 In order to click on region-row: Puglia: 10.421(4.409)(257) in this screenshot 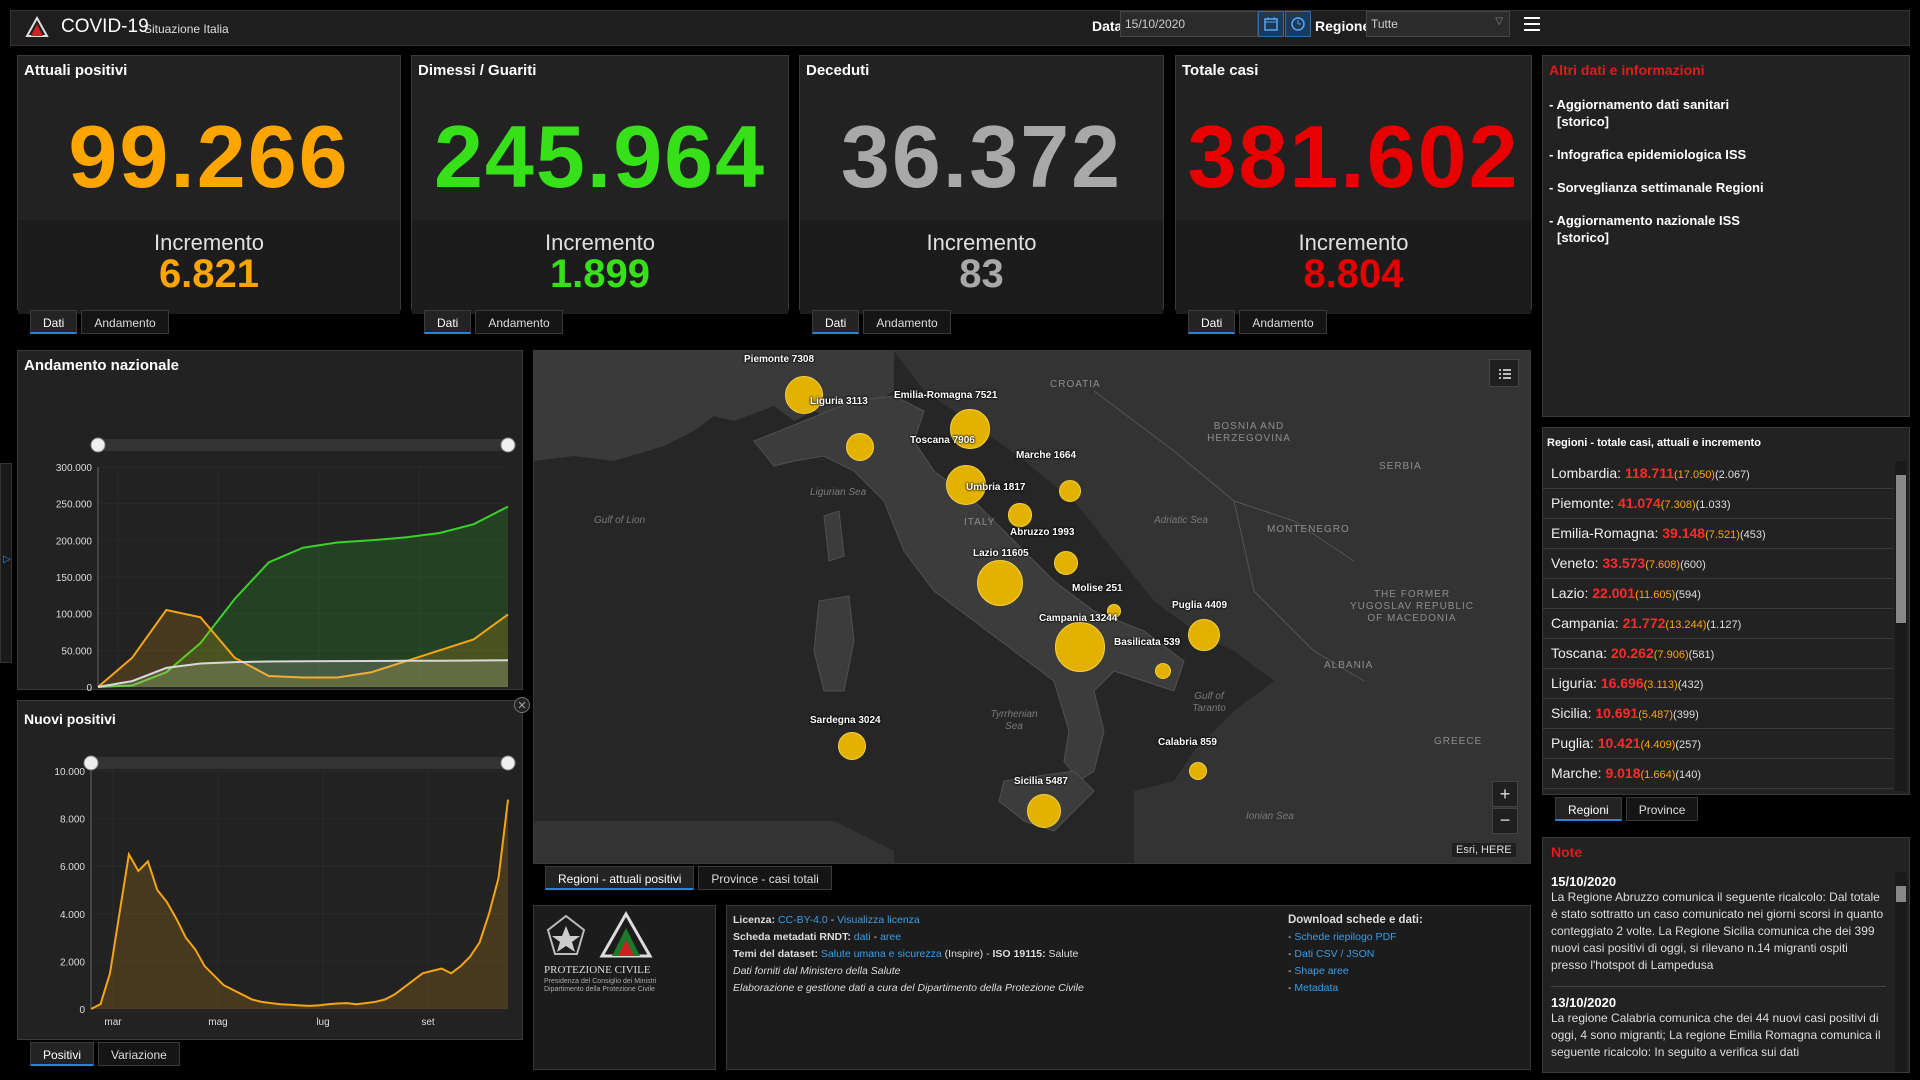, I will do `click(1718, 744)`.